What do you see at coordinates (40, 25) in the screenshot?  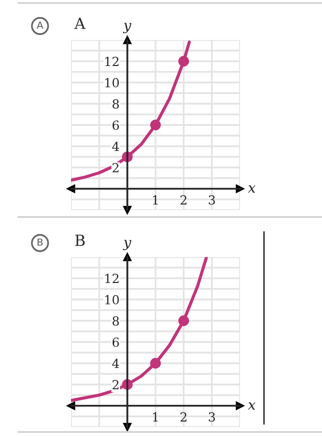 I see `text: A` at bounding box center [40, 25].